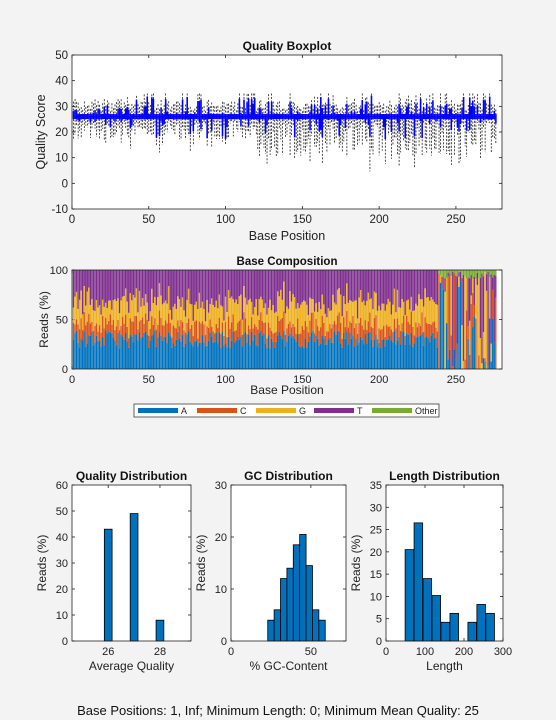 The image size is (556, 720). Describe the element at coordinates (376, 553) in the screenshot. I see `length-distribution-ytick-label: 20` at that location.